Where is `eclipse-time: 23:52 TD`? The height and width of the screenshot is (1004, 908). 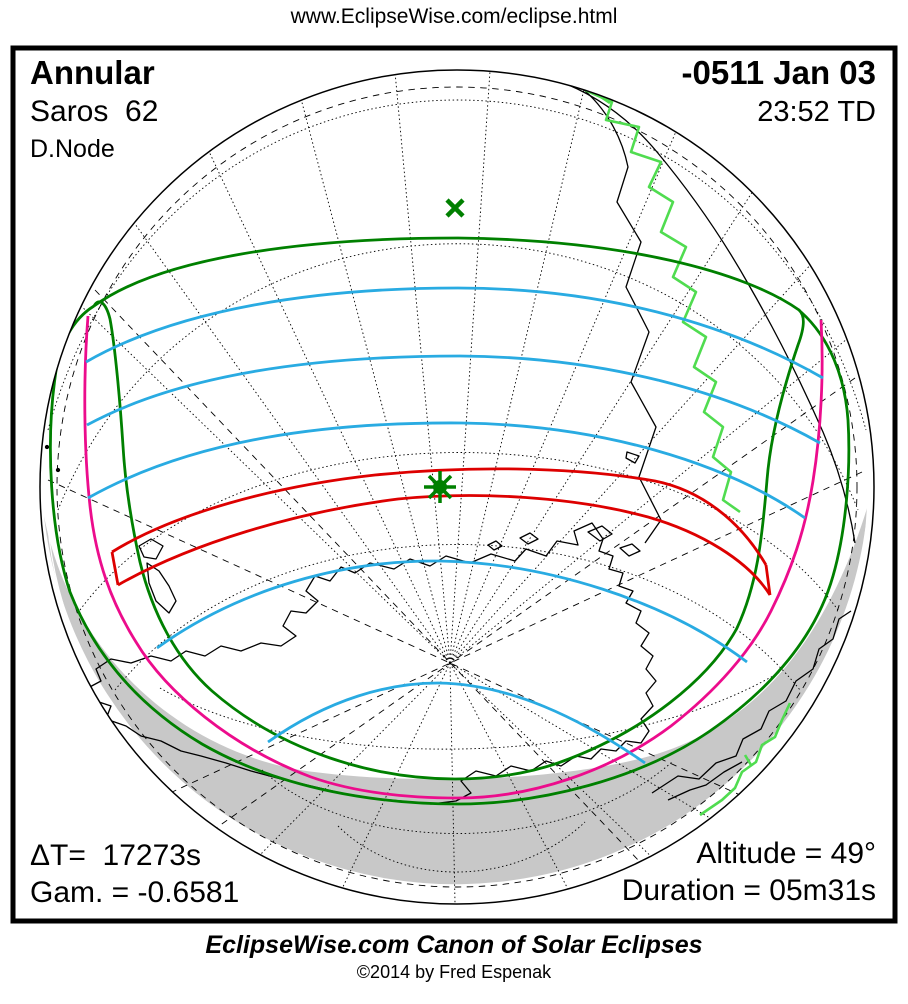
eclipse-time: 23:52 TD is located at coordinates (816, 112).